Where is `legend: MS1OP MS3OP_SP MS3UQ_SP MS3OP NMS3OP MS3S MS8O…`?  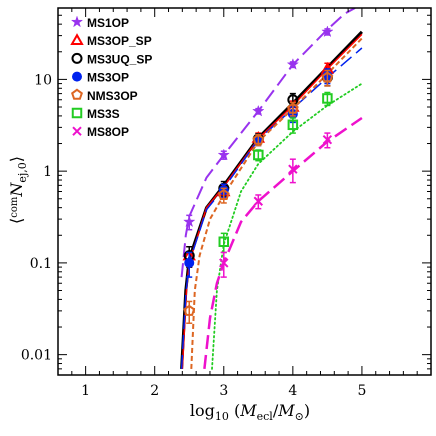 legend: MS1OP MS3OP_SP MS3UQ_SP MS3OP NMS3OP MS3S MS8O… is located at coordinates (111, 77).